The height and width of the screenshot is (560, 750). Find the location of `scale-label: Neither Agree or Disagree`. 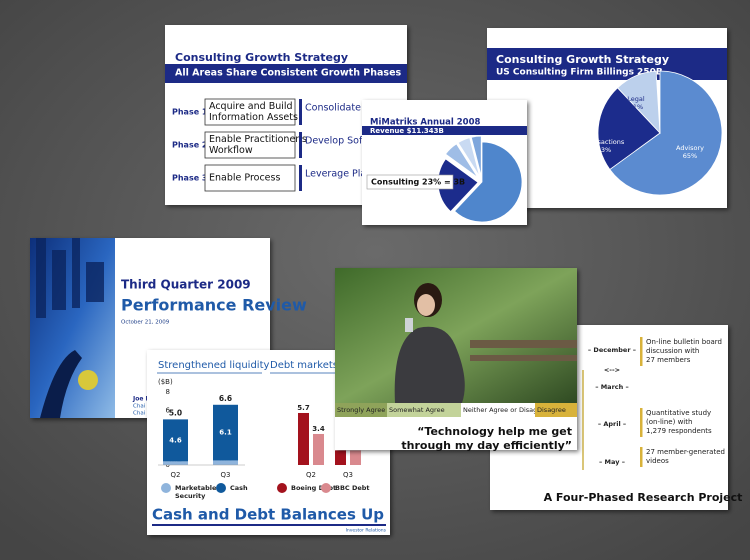

scale-label: Neither Agree or Disagree is located at coordinates (505, 410).